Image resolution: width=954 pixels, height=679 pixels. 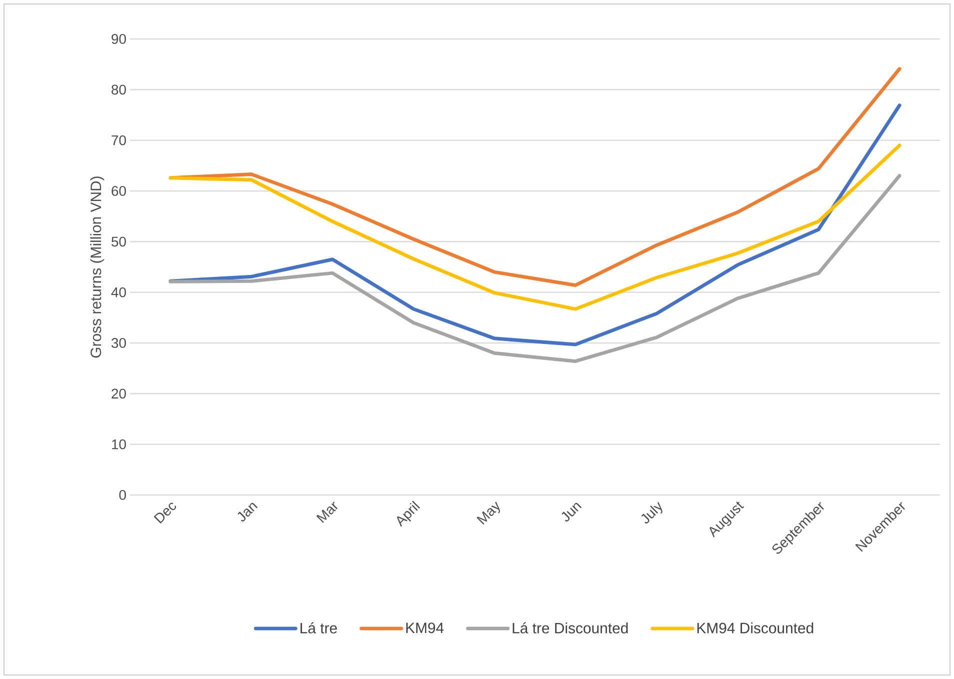 What do you see at coordinates (327, 512) in the screenshot?
I see `x-tick-label: Mar` at bounding box center [327, 512].